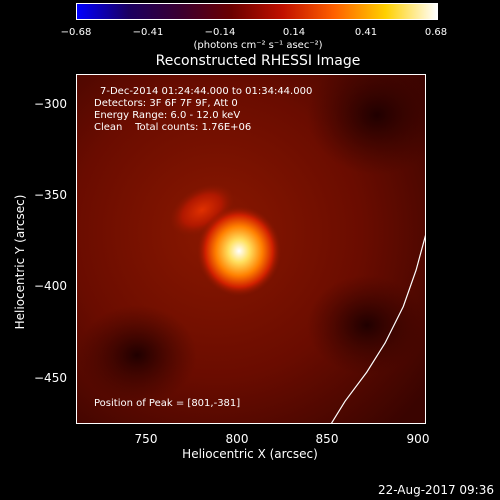  I want to click on colorbar-tick: −0.14, so click(220, 32).